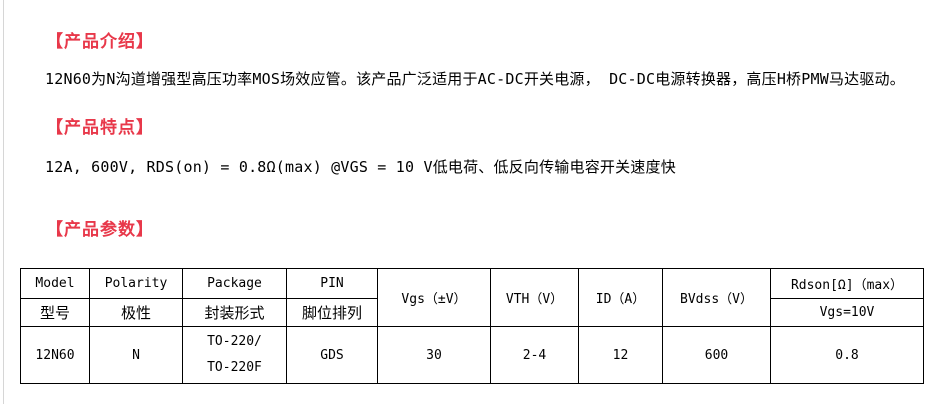 This screenshot has width=941, height=404. Describe the element at coordinates (620, 297) in the screenshot. I see `header-id: ID（A）` at that location.